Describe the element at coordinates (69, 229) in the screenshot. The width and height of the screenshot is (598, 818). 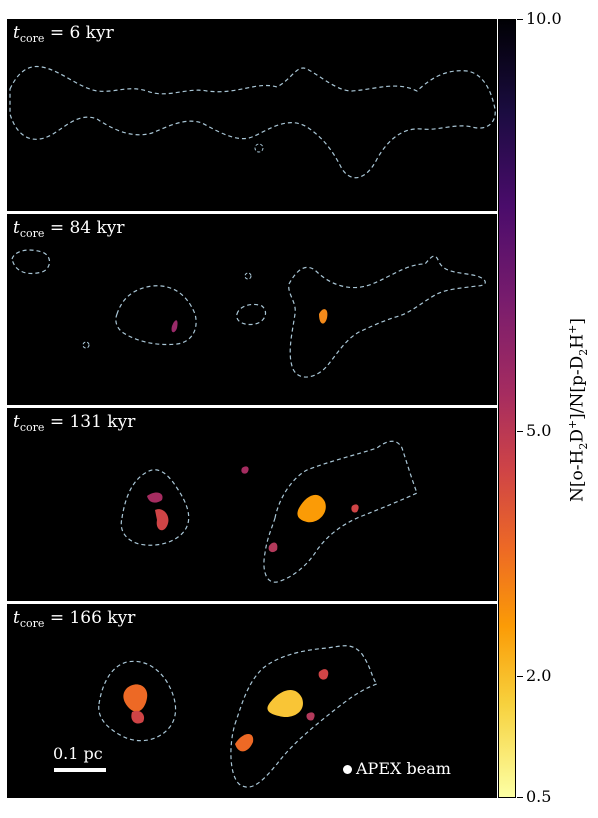
I see `panel-label: tcore = 84 kyr` at that location.